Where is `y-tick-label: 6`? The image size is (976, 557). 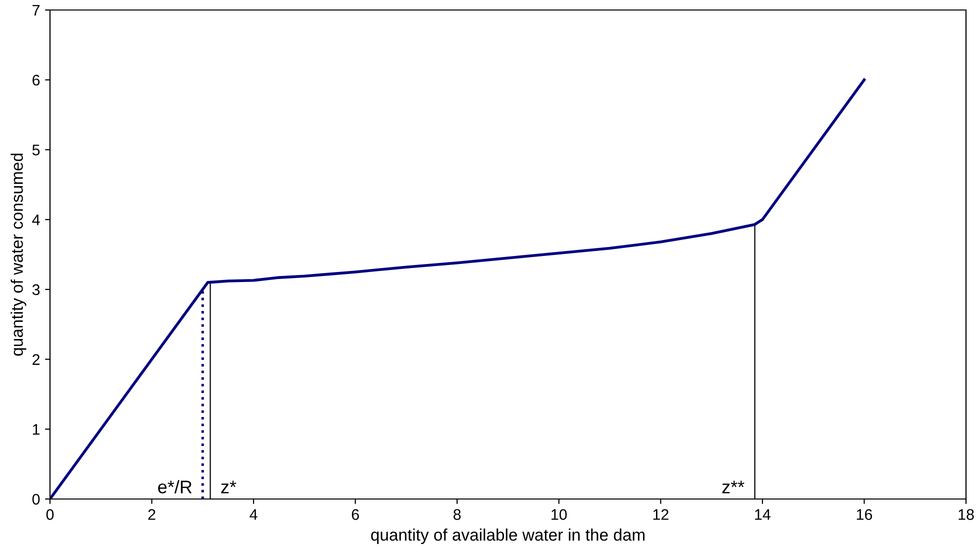
y-tick-label: 6 is located at coordinates (36, 80).